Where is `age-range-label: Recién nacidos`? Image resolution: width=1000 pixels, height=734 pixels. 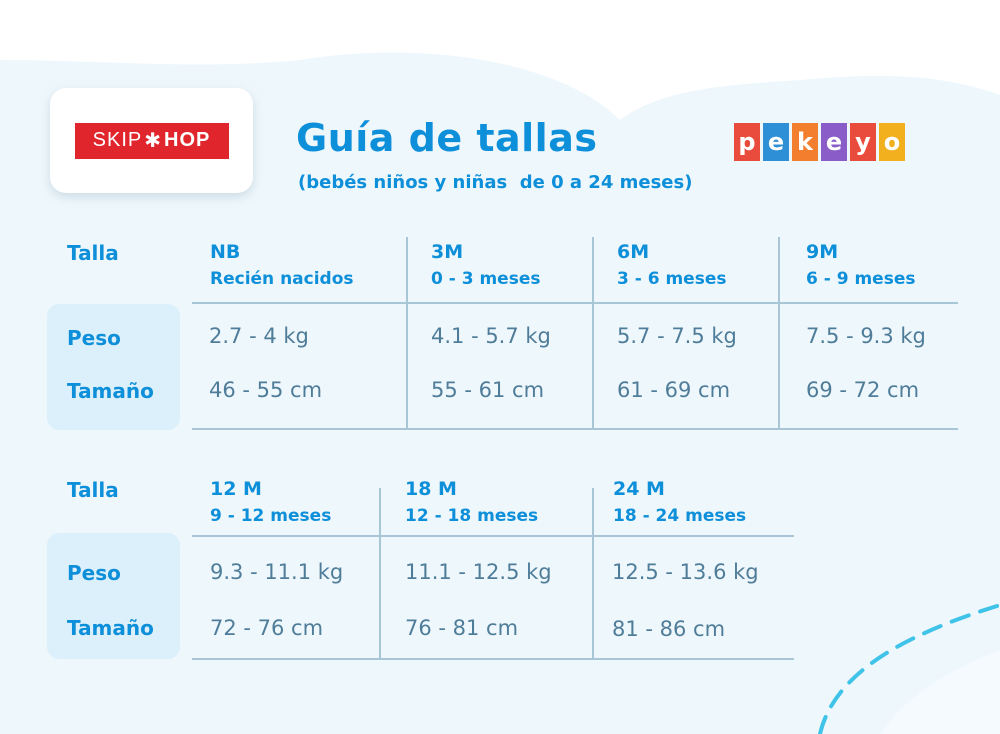 age-range-label: Recién nacidos is located at coordinates (282, 279).